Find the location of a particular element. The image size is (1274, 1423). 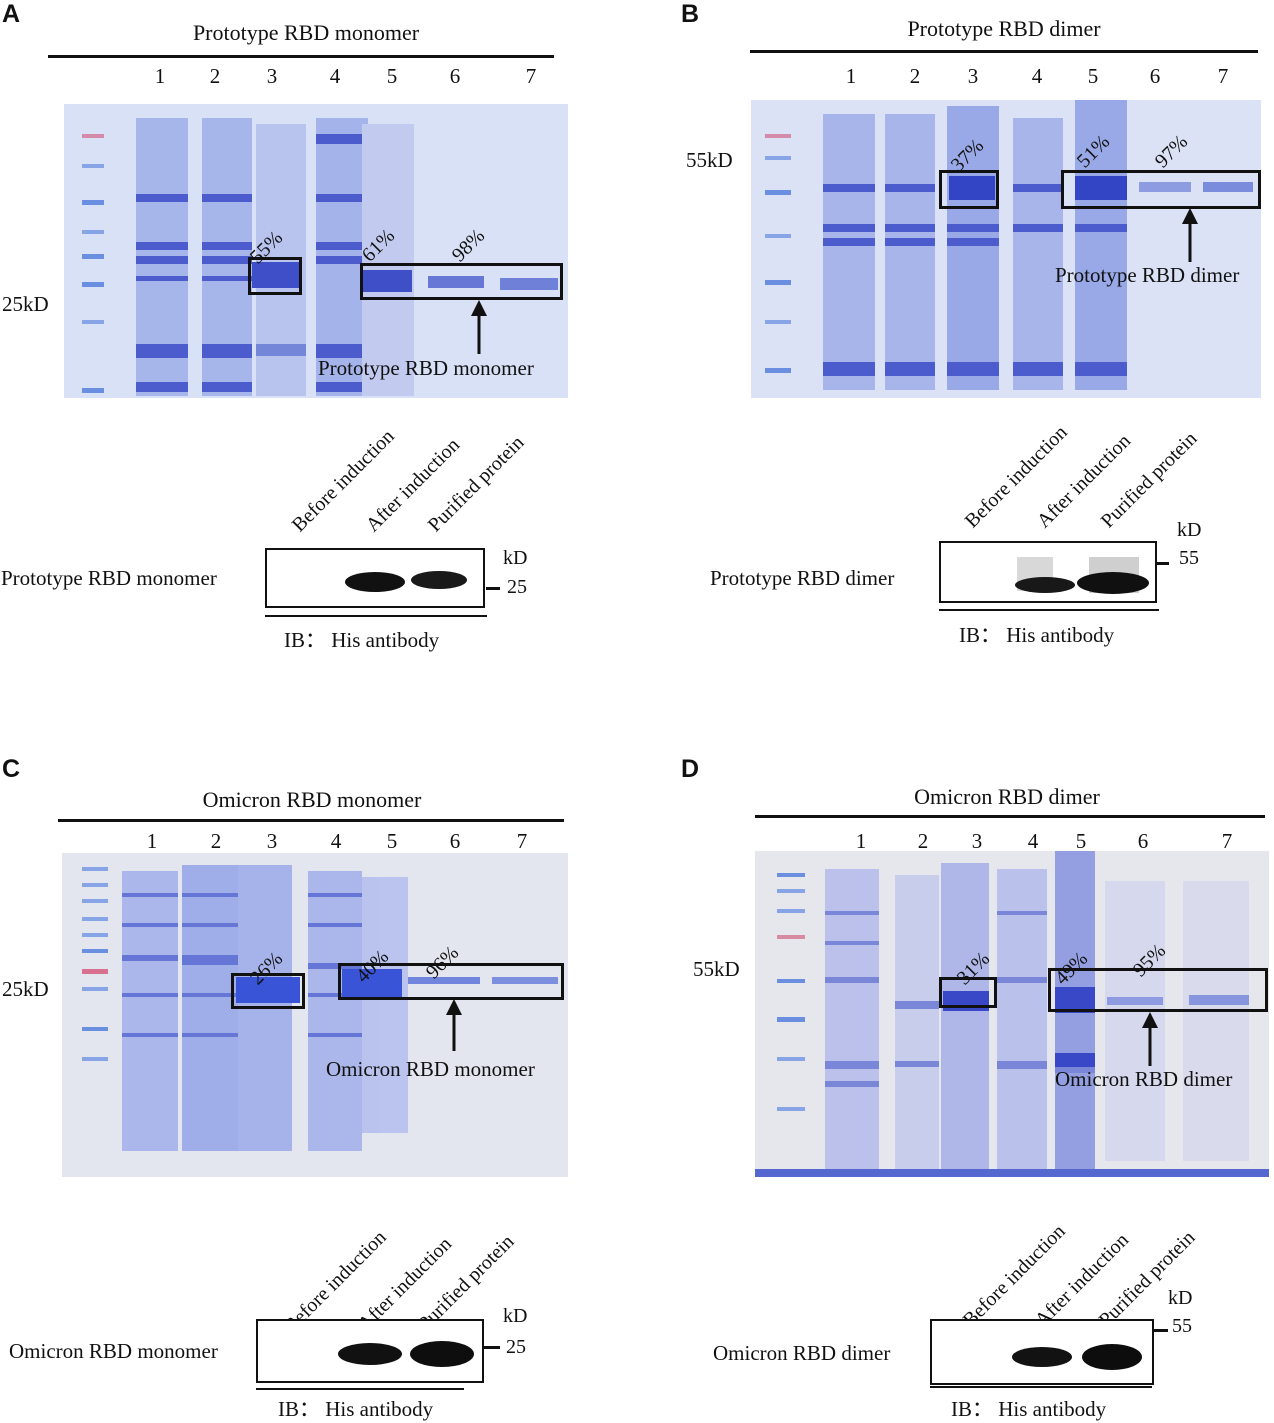

target-band-label: Omicron RBD dimer is located at coordinates (1144, 1079).